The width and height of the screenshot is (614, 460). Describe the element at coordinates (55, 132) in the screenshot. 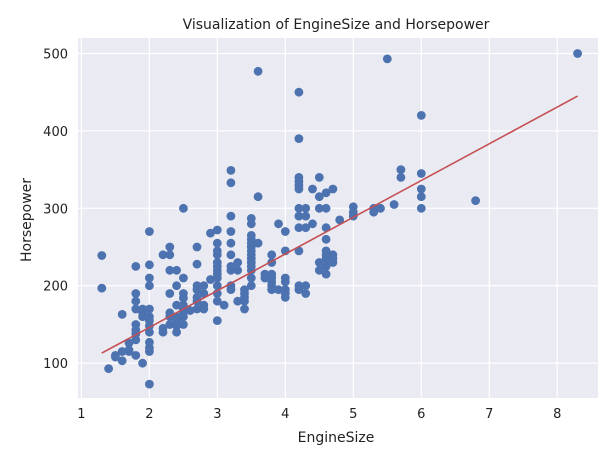

I see `y-tick-label: 400` at that location.